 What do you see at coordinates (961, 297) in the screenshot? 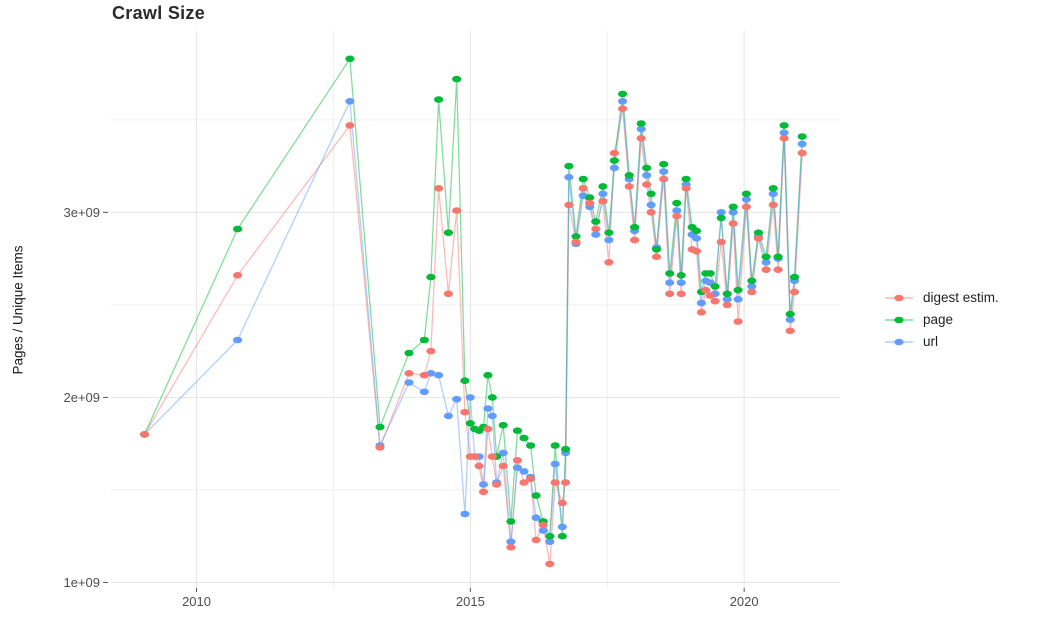
I see `legend-label: digest estim.` at bounding box center [961, 297].